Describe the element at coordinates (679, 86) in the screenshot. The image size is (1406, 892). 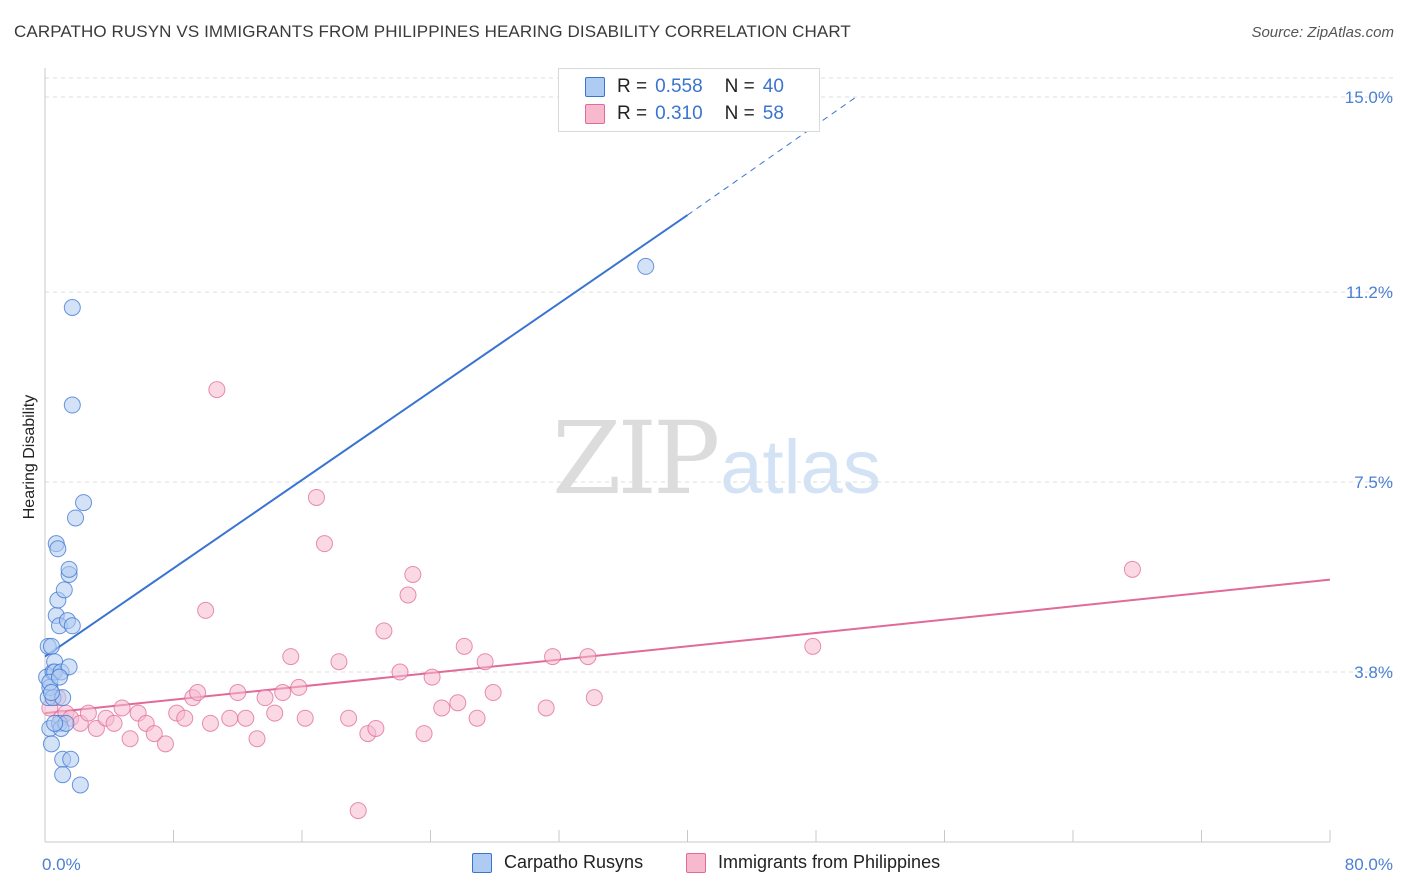
I see `legend-r-value: 0.558` at that location.